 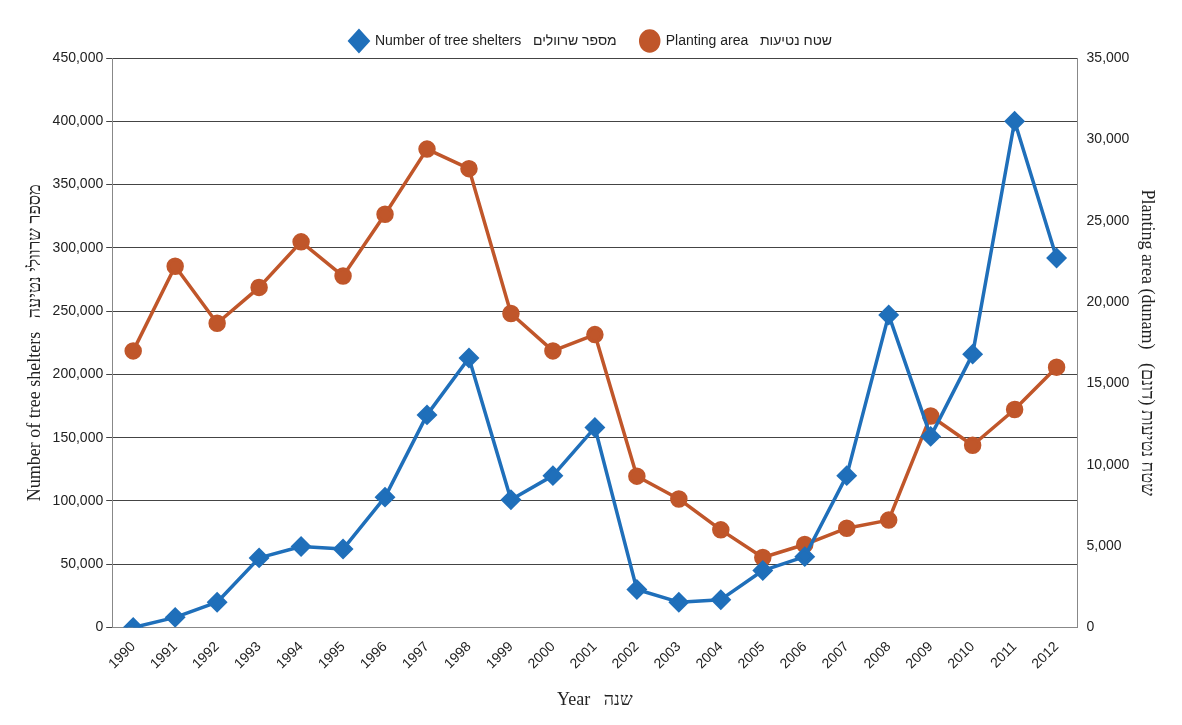 What do you see at coordinates (78, 499) in the screenshot?
I see `y-tick-label: 100,000` at bounding box center [78, 499].